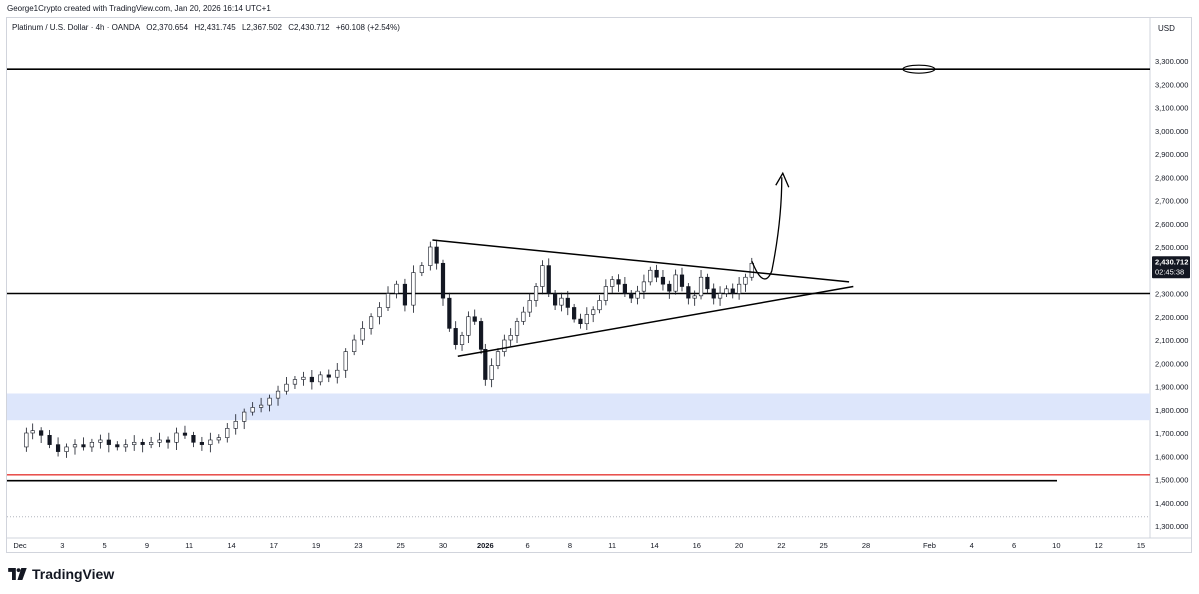 This screenshot has width=1199, height=594. What do you see at coordinates (1014, 545) in the screenshot?
I see `x-tick-label: 6` at bounding box center [1014, 545].